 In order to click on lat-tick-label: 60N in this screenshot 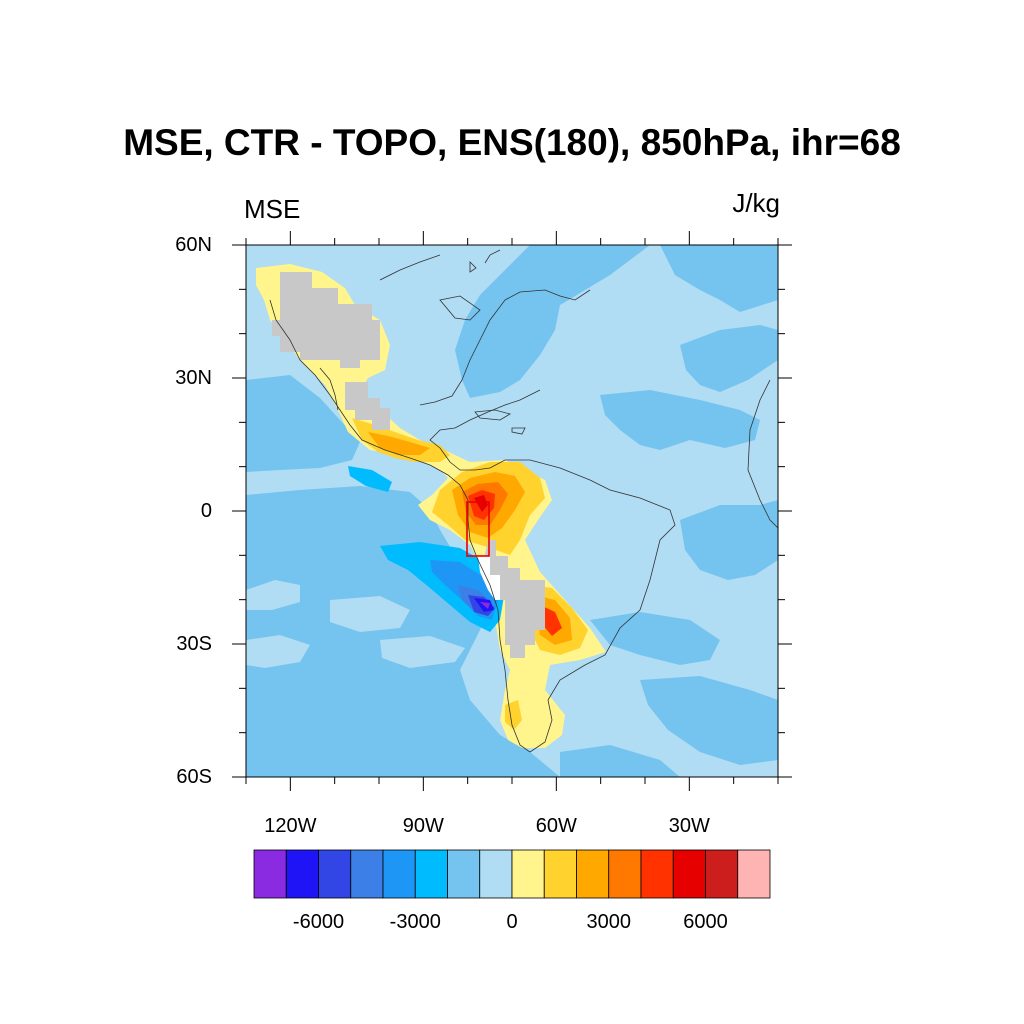, I will do `click(193, 245)`.